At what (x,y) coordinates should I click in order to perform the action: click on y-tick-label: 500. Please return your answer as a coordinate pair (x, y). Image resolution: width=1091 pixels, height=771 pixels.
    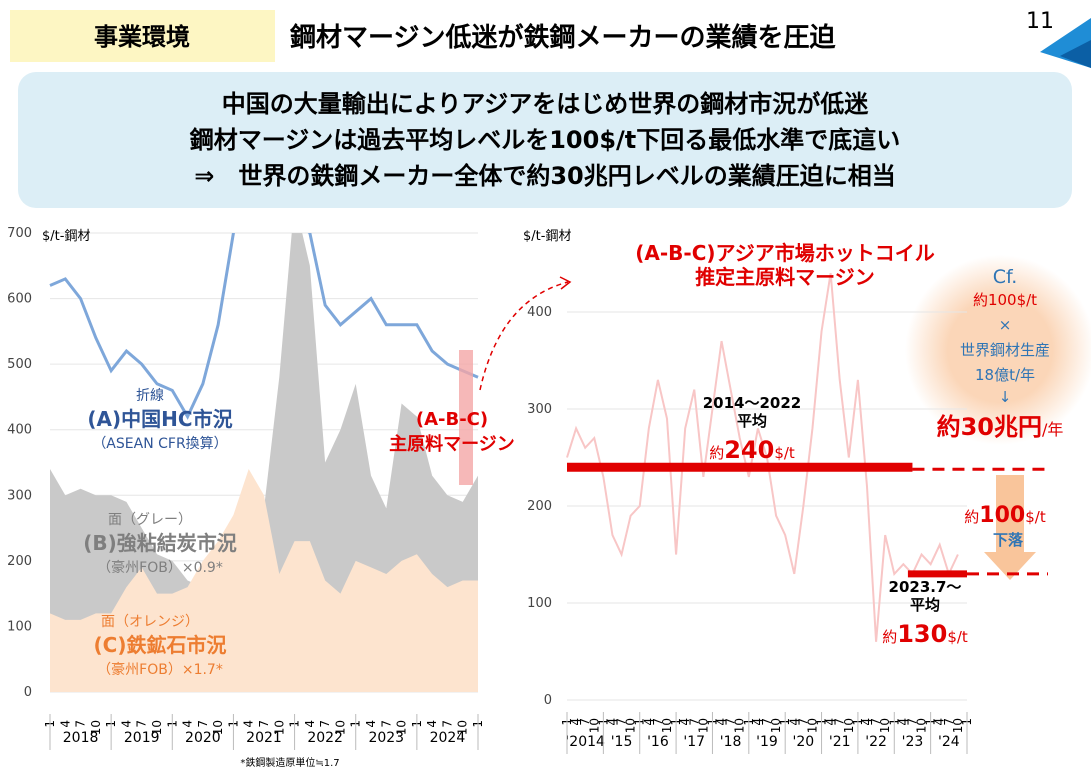
    Looking at the image, I should click on (19, 364).